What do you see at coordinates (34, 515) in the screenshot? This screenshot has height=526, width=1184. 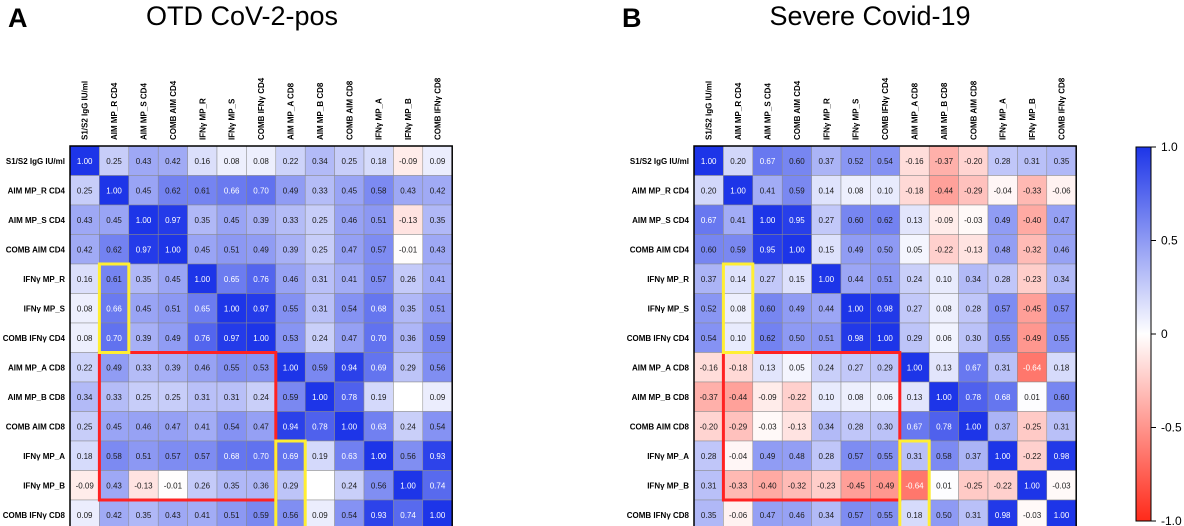 I see `row-label: COMB IFNγ CD8` at bounding box center [34, 515].